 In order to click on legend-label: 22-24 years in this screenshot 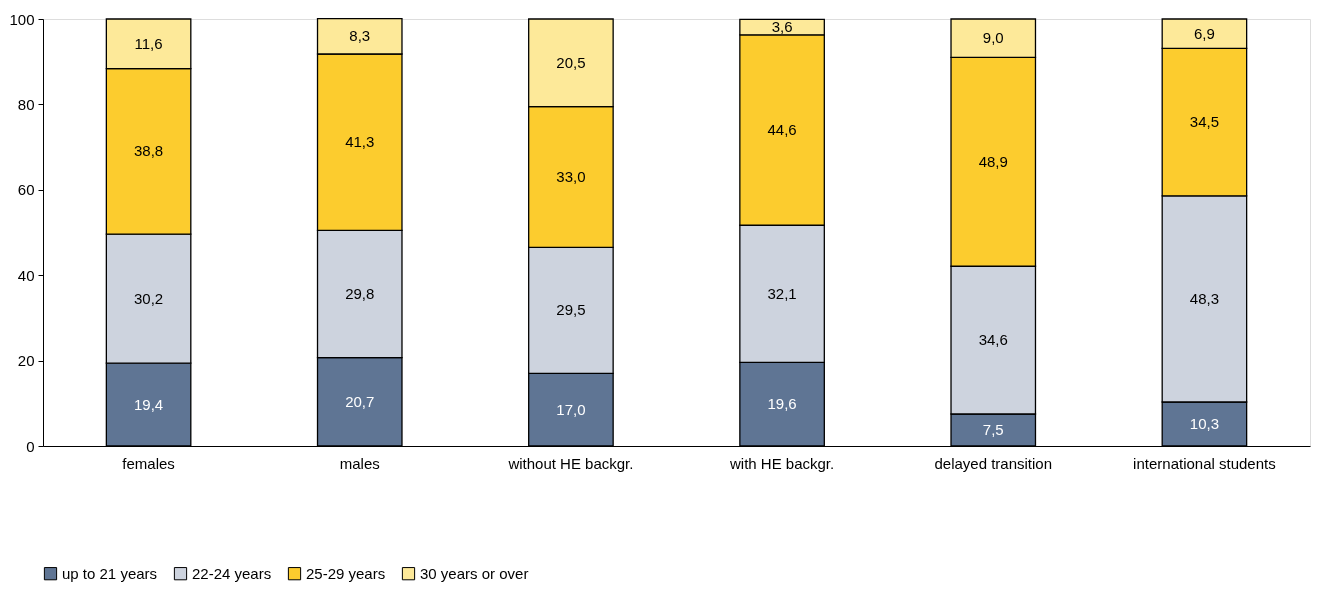, I will do `click(232, 573)`.